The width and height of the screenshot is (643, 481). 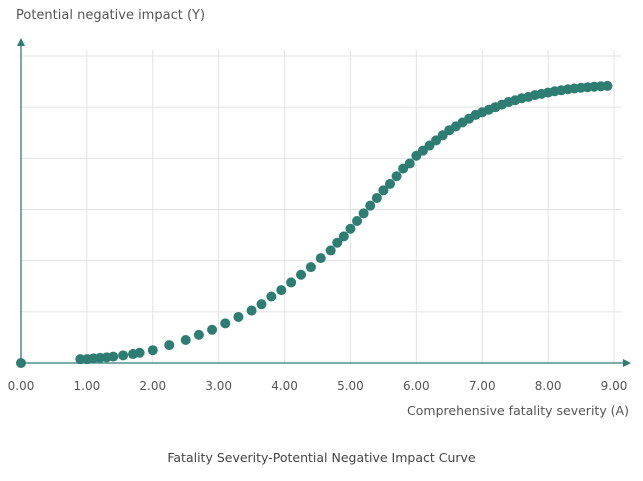 What do you see at coordinates (518, 410) in the screenshot?
I see `x-axis-label: Comprehensive fatality severity (A)` at bounding box center [518, 410].